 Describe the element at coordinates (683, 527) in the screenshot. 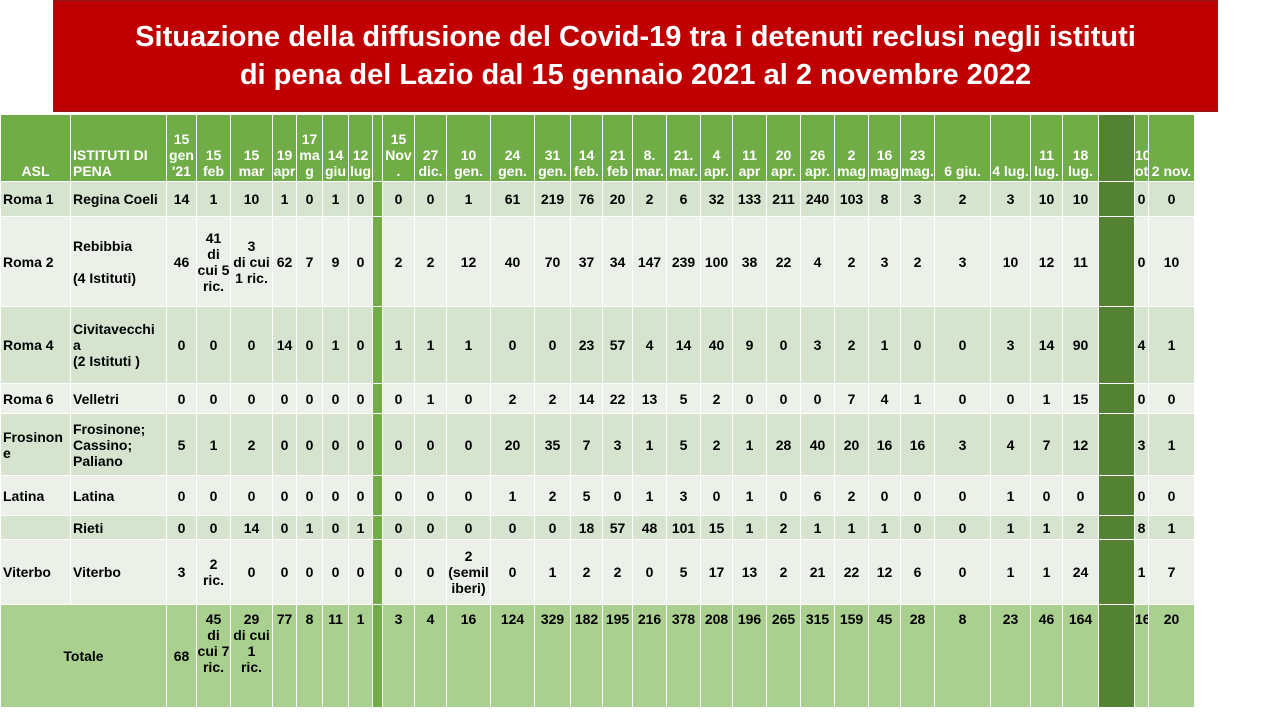

I see `value-cell: 101` at that location.